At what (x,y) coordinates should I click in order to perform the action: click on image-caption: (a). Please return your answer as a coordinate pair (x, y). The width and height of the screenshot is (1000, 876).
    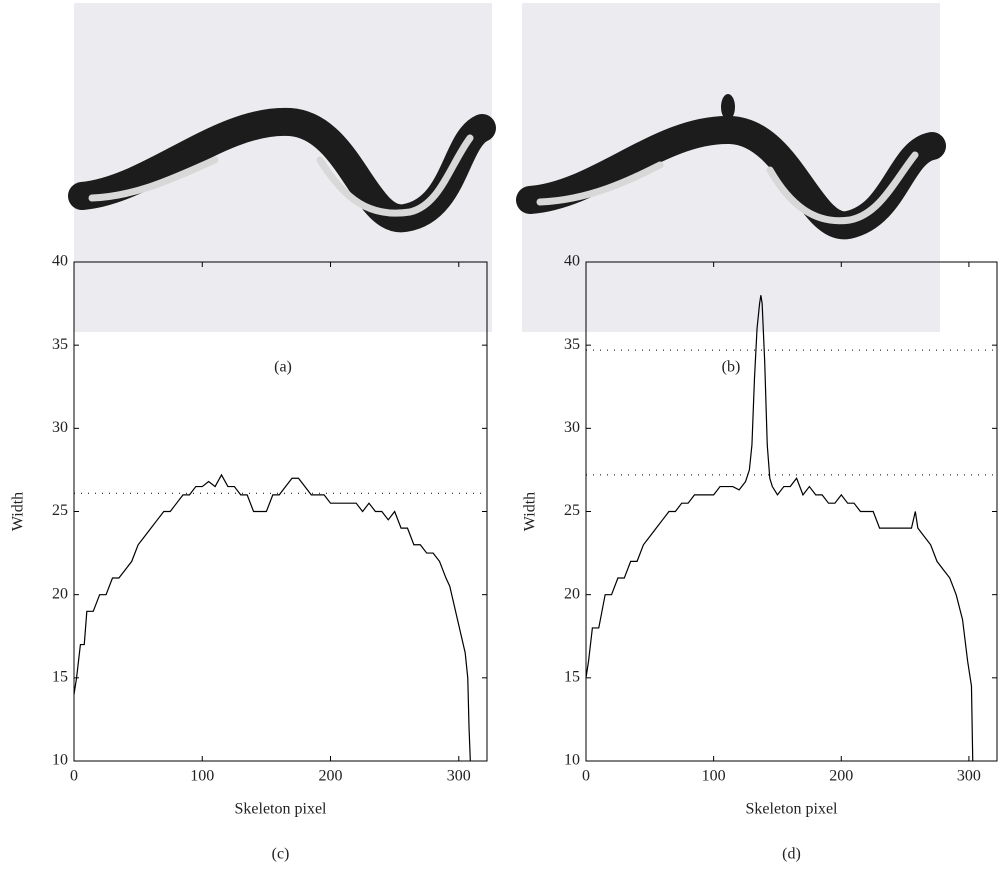
    Looking at the image, I should click on (283, 367).